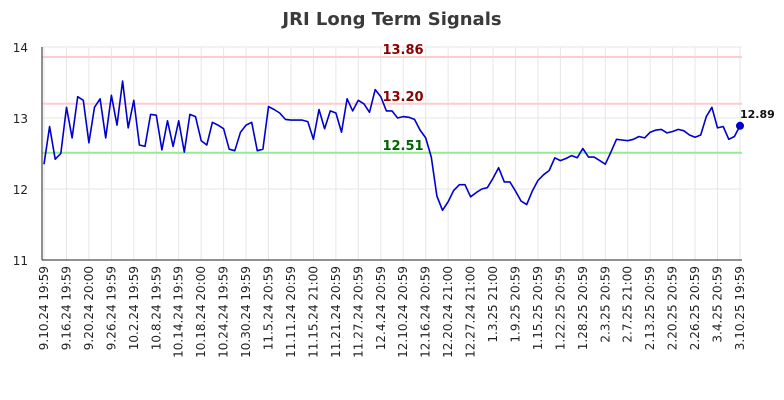 The width and height of the screenshot is (784, 400). Describe the element at coordinates (201, 312) in the screenshot. I see `x-tick-label: 10.18.24 20:00` at that location.